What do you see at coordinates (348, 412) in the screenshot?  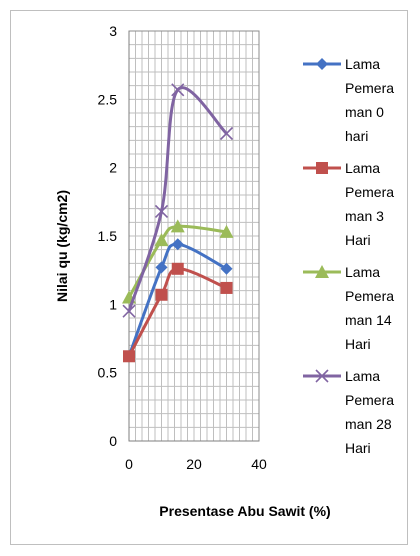 I see `legend-entry-4: Lama Pemera man 28 Hari` at bounding box center [348, 412].